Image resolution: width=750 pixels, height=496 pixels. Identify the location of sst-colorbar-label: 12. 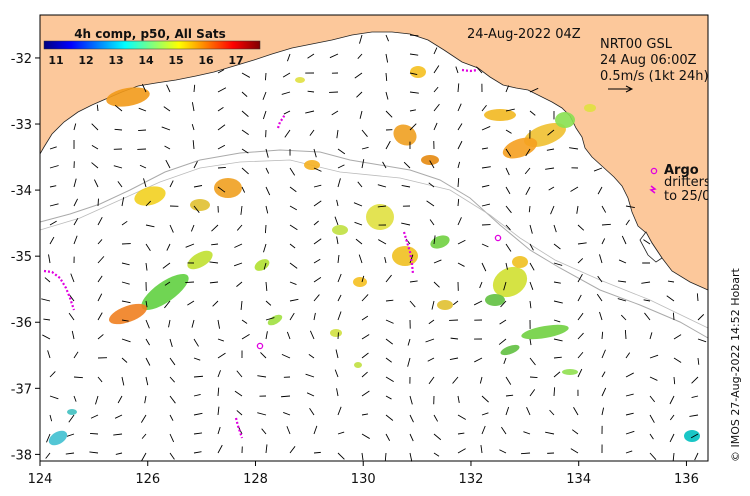
(85, 60).